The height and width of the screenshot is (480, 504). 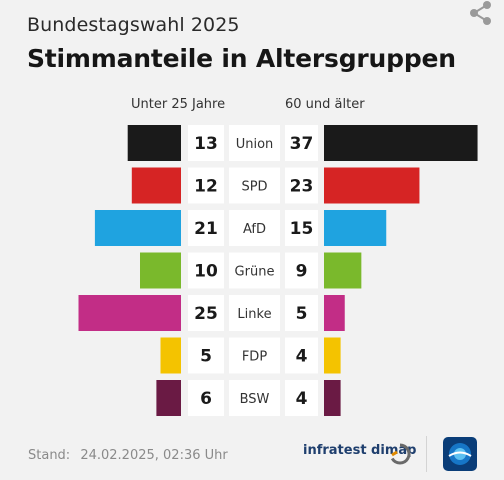 I want to click on bar-left-fdp, so click(x=170, y=355).